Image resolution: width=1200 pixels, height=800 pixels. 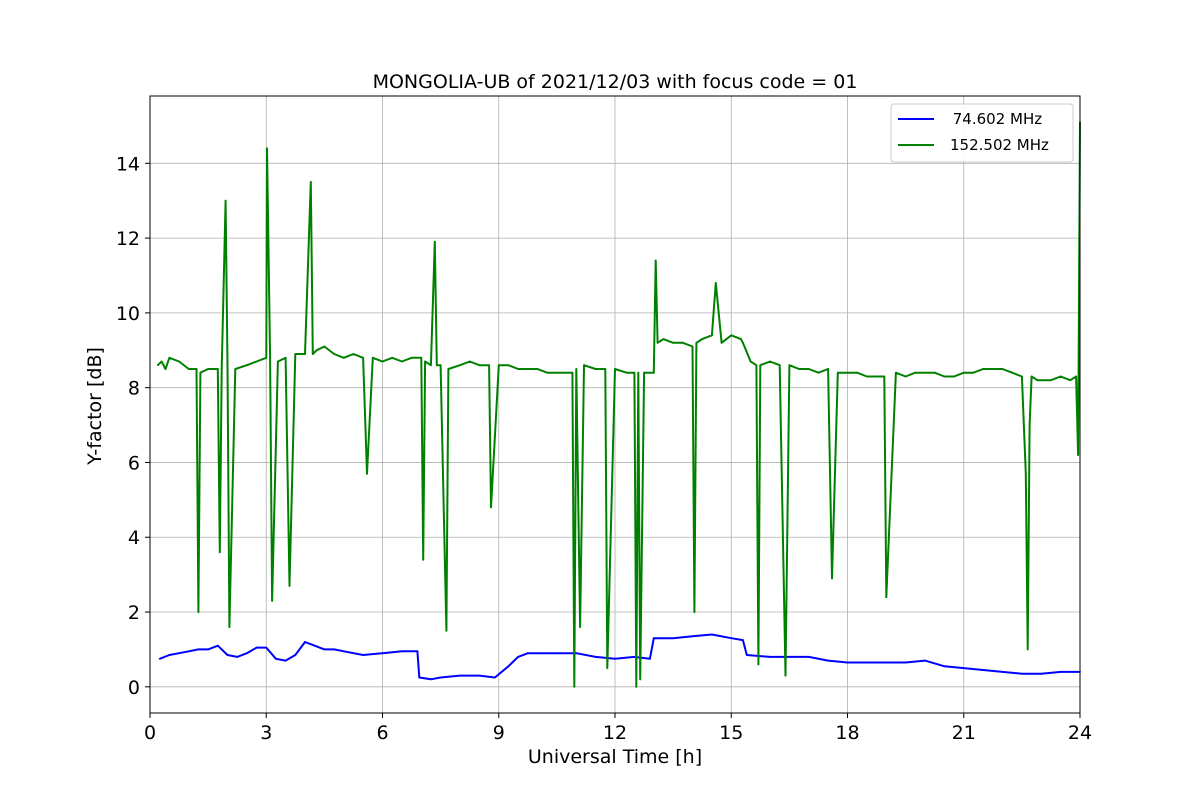 What do you see at coordinates (134, 463) in the screenshot?
I see `y-tick-label: 6` at bounding box center [134, 463].